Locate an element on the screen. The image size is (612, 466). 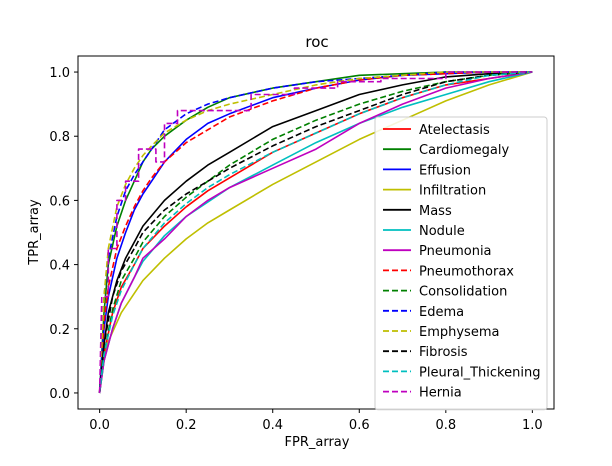
x-axis-label: FPR_array is located at coordinates (317, 442).